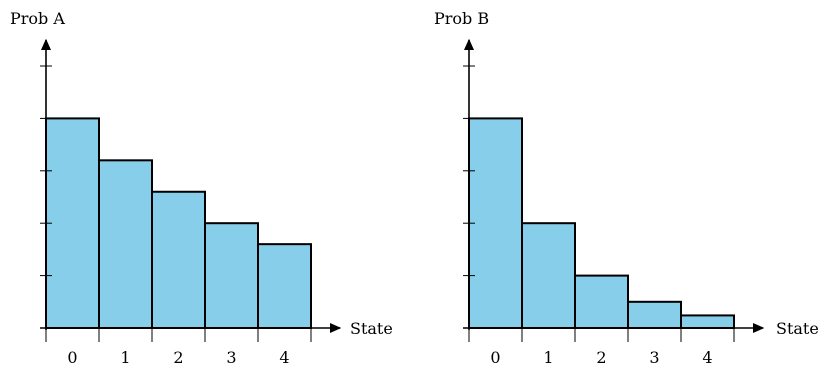 The image size is (827, 375). I want to click on y-axis-title: Prob A, so click(37, 18).